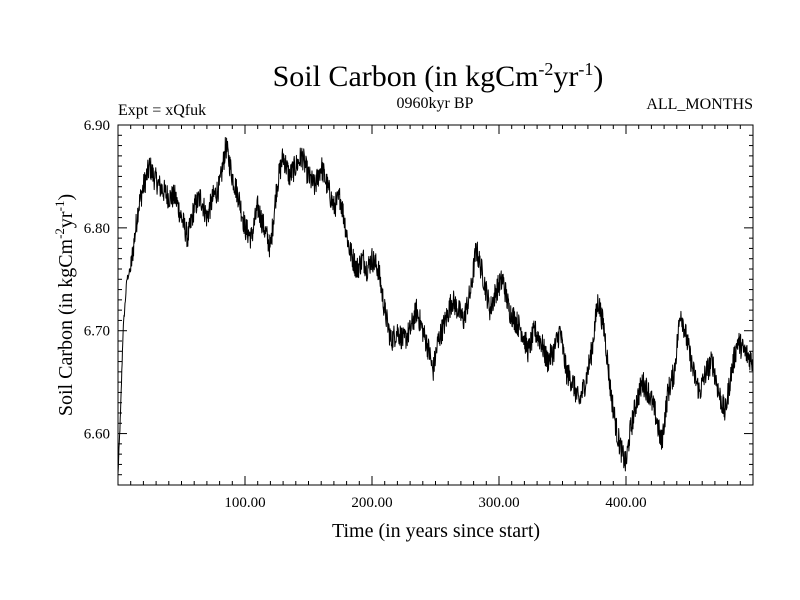 This screenshot has height=600, width=800. Describe the element at coordinates (435, 103) in the screenshot. I see `period-label: 0960kyr BP` at that location.